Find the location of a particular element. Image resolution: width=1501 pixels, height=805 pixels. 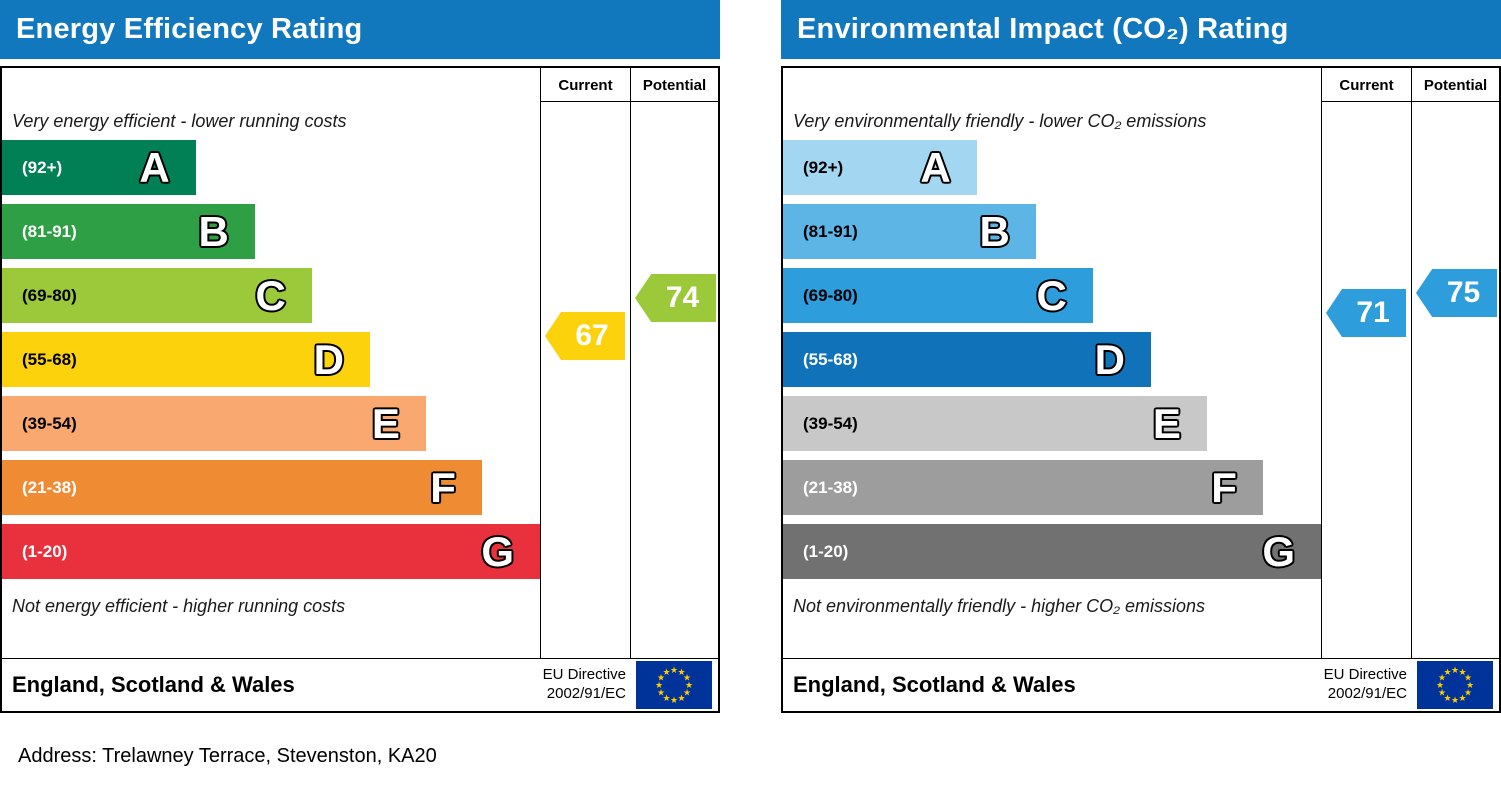

environmental-chart-title: Environmental Impact (CO₂) Rating is located at coordinates (1043, 29).